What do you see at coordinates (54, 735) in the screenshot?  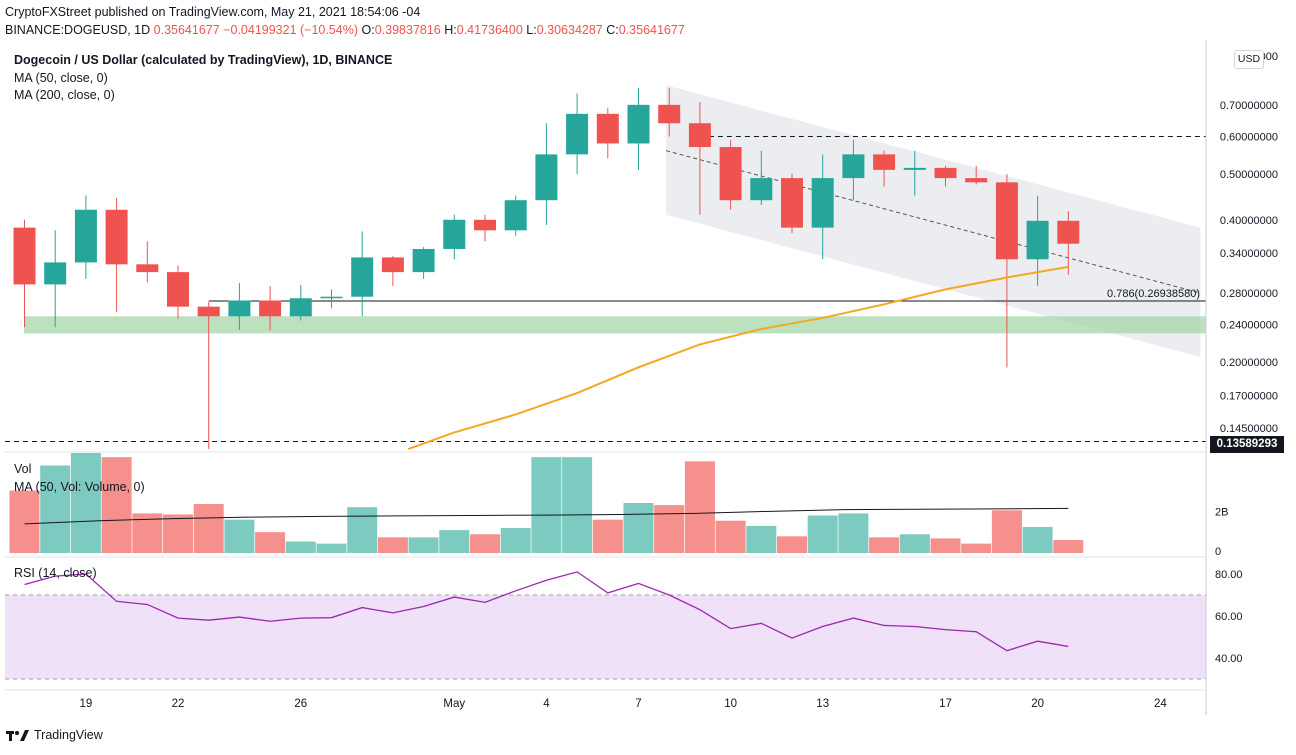 I see `tradingview-brand: TradingView` at bounding box center [54, 735].